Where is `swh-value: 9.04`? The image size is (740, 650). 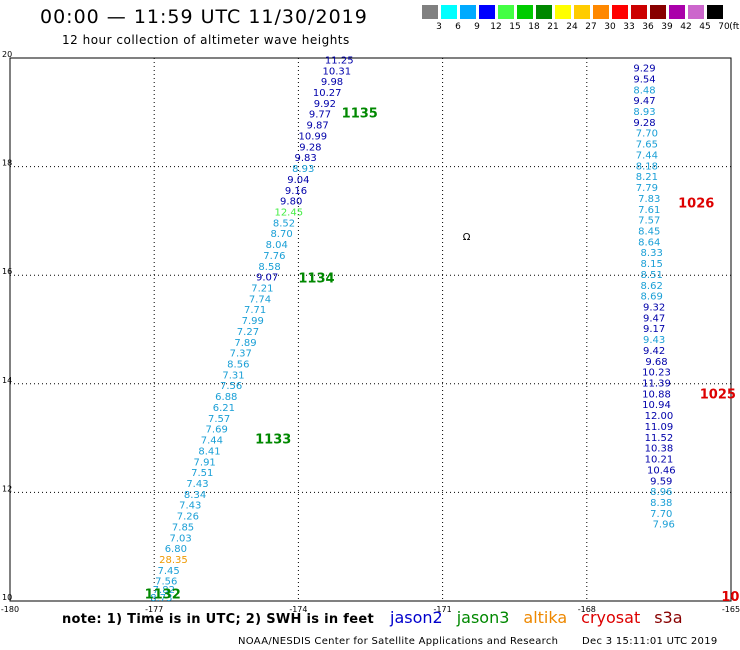 swh-value: 9.04 is located at coordinates (298, 180).